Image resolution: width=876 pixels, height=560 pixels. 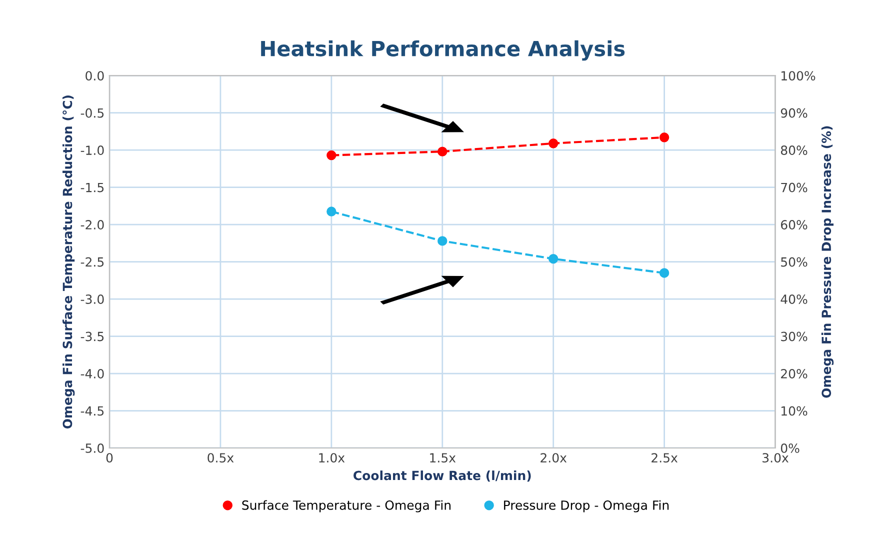 I want to click on x-tick-label: 3.0x, so click(x=775, y=458).